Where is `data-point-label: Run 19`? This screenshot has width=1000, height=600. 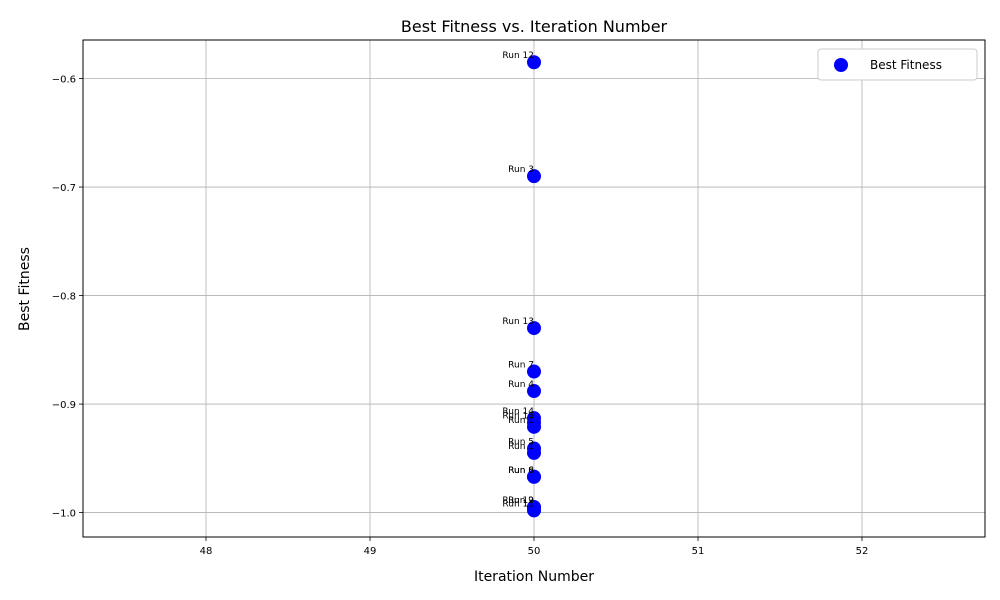 data-point-label: Run 19 is located at coordinates (518, 501).